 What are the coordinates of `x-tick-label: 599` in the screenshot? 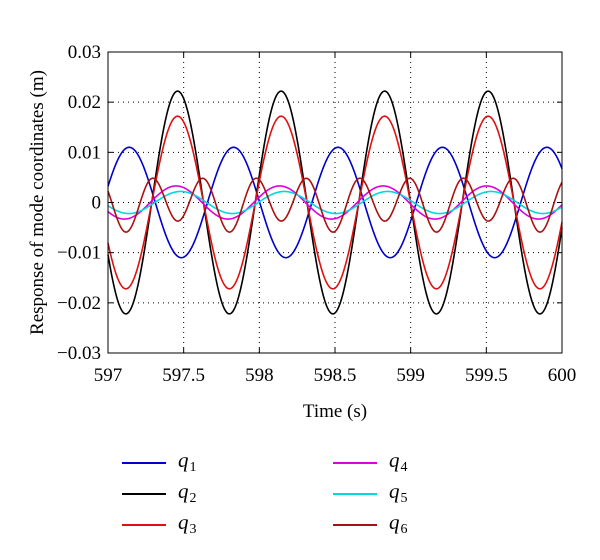 It's located at (410, 375).